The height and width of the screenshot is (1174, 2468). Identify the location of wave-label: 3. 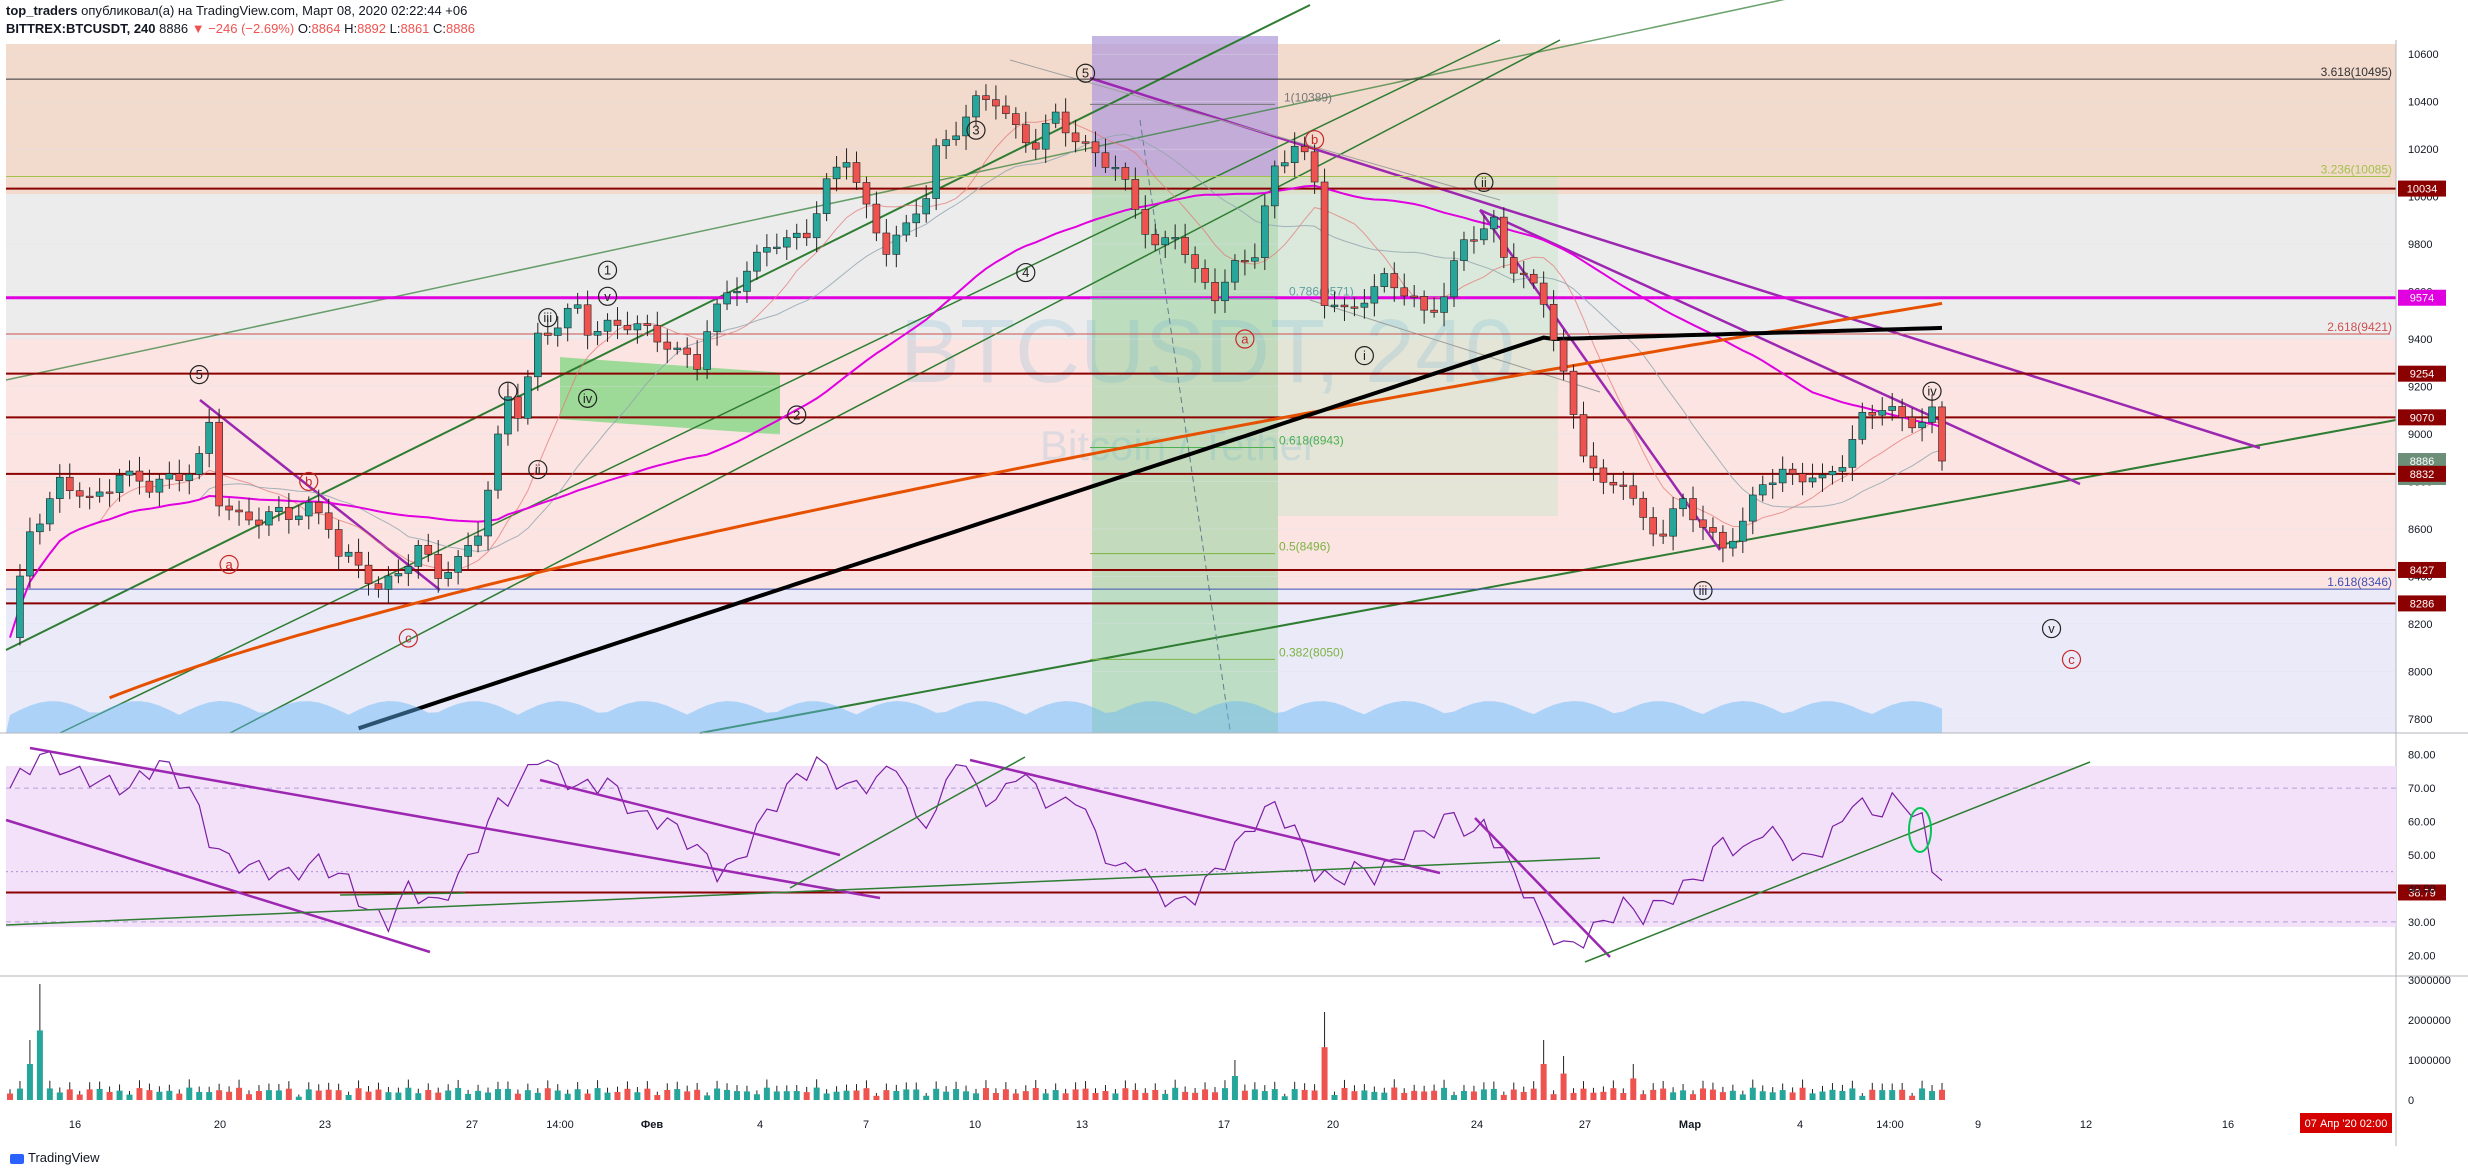
(975, 130).